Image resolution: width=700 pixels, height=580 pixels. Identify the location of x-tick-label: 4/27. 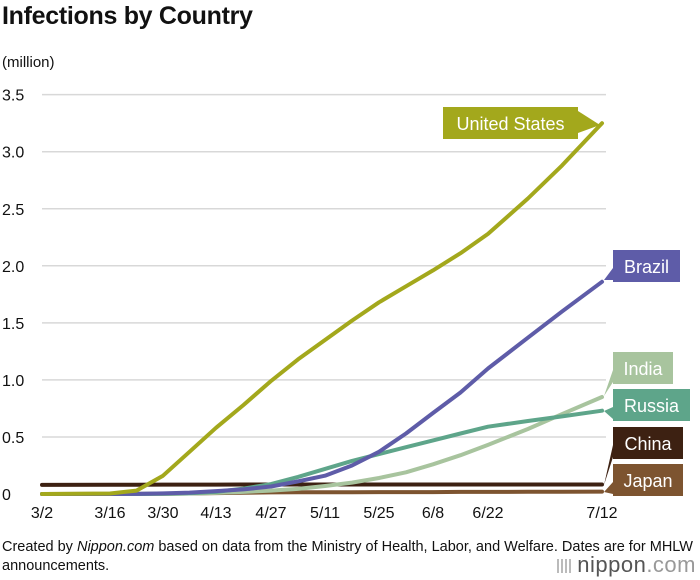
(270, 513).